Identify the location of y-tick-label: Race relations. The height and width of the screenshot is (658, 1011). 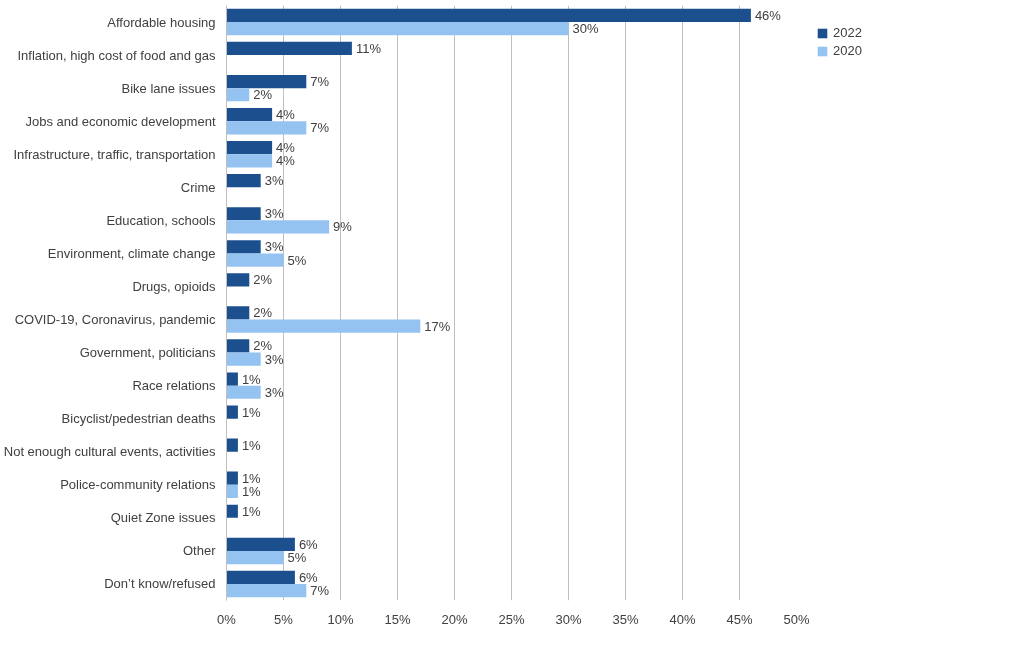
(174, 386).